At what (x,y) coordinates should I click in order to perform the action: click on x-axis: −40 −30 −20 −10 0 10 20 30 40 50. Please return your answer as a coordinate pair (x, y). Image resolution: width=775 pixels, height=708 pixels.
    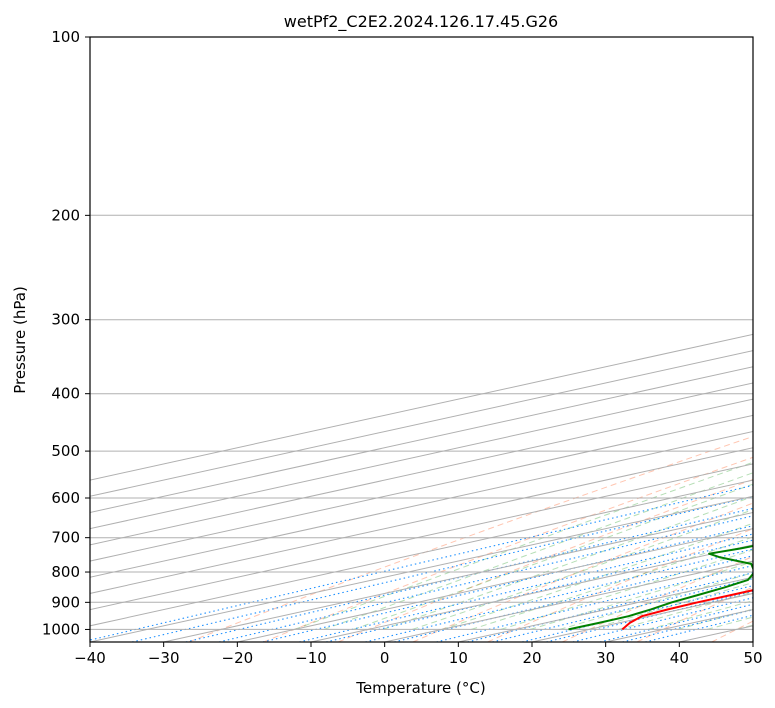
    Looking at the image, I should click on (418, 654).